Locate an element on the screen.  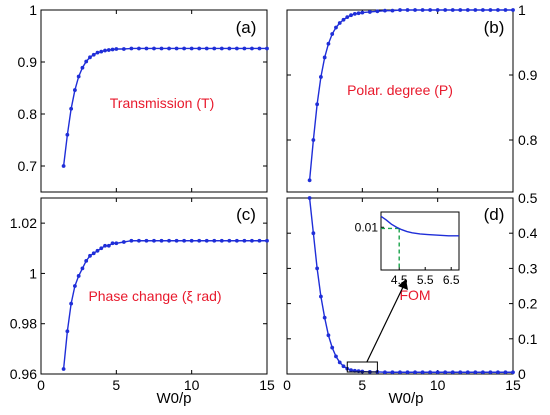
y-tick-label: 0.1 is located at coordinates (528, 339).